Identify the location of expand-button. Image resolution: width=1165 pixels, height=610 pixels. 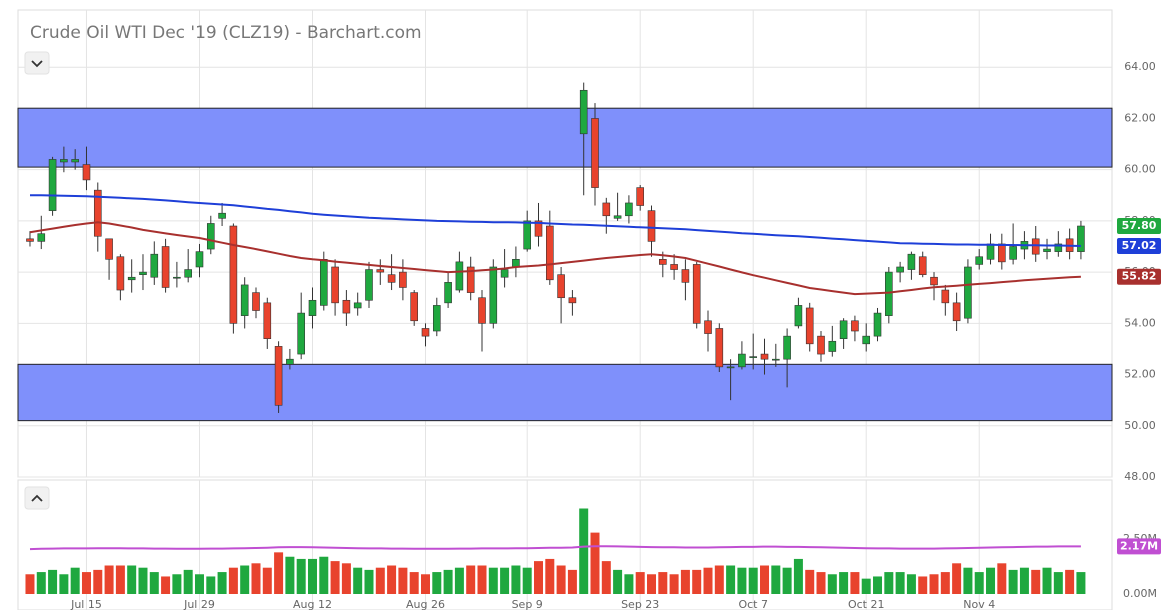
(37, 498).